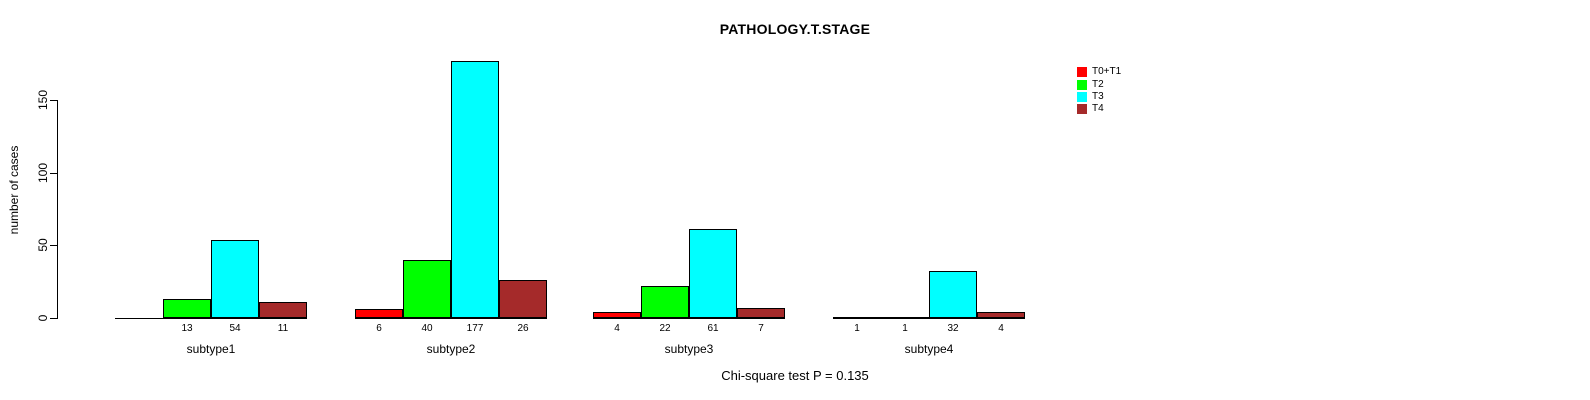 This screenshot has height=400, width=1590. Describe the element at coordinates (283, 310) in the screenshot. I see `bar-subtype1-T4` at that location.